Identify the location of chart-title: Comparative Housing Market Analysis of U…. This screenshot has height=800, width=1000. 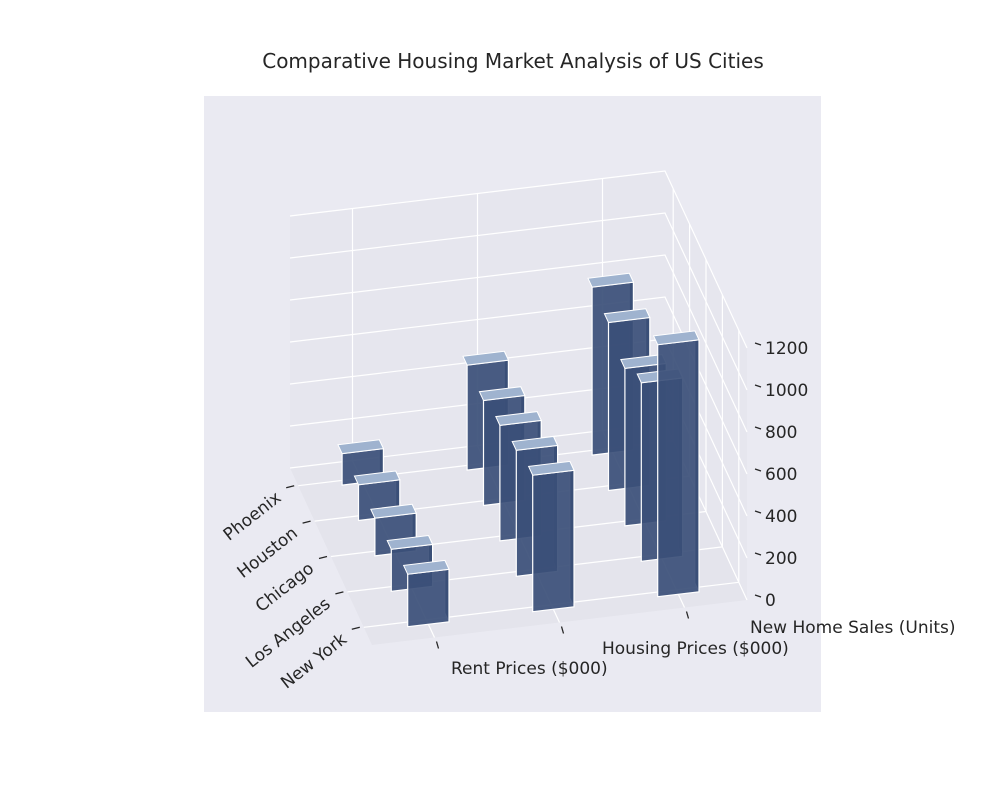
(513, 61).